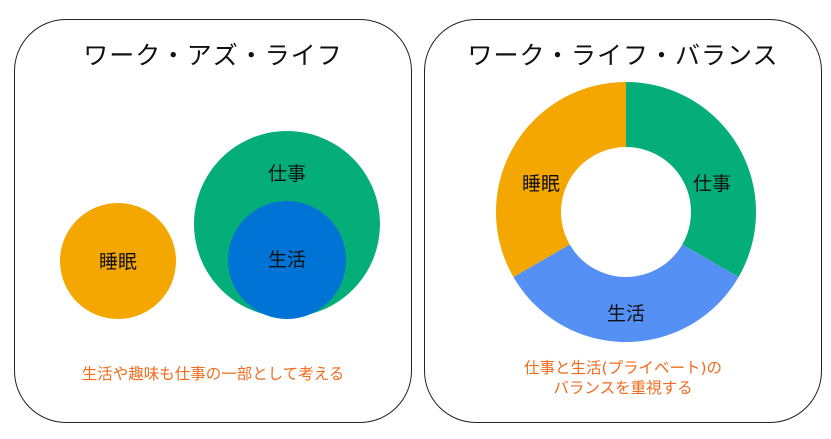 The image size is (831, 439). Describe the element at coordinates (561, 179) in the screenshot. I see `donut-segment-sleep` at that location.